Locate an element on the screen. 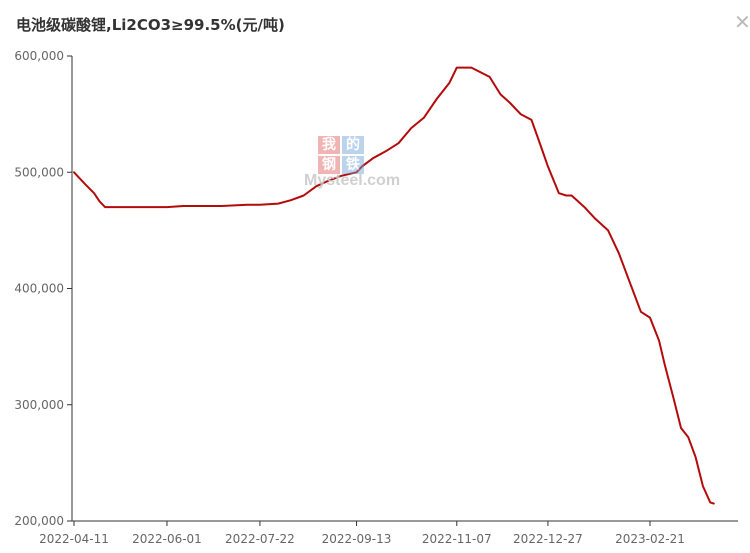 This screenshot has height=553, width=750. close-icon: ✕ is located at coordinates (742, 22).